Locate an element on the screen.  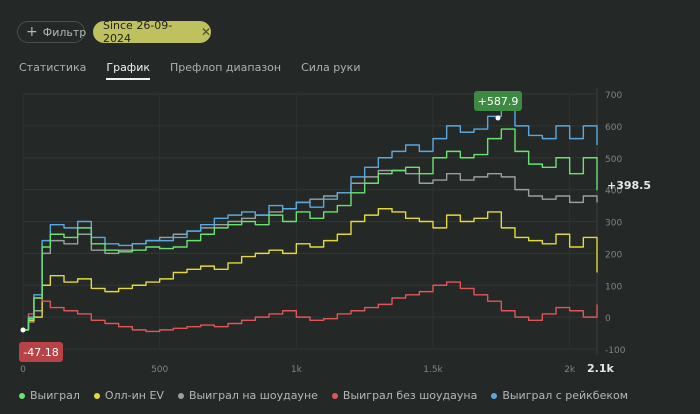
filter-button: + Фильтр is located at coordinates (52, 32).